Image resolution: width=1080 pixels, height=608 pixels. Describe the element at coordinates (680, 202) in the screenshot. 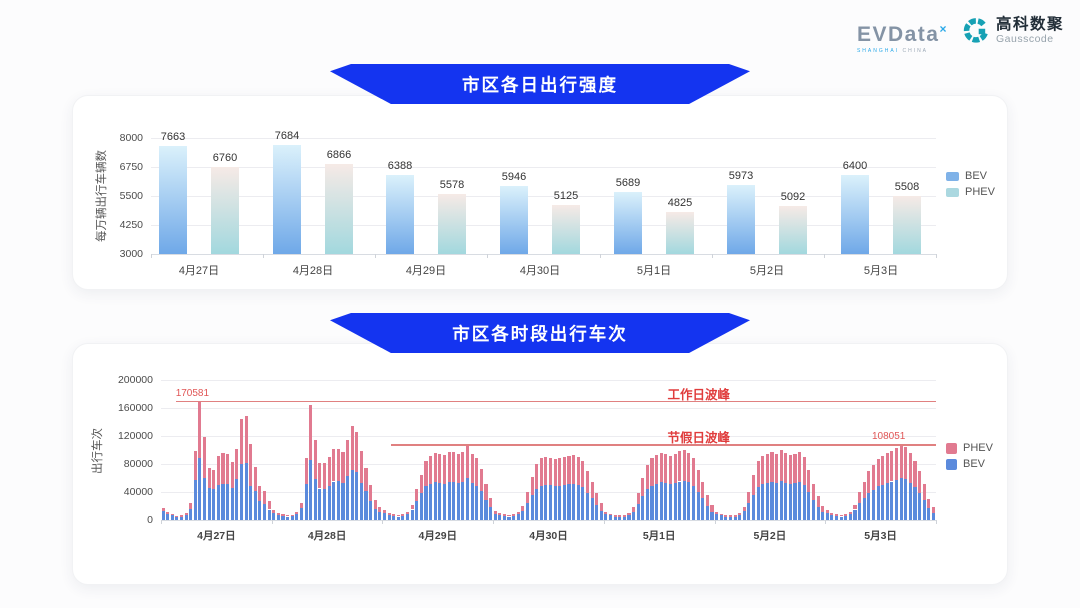

I see `bar-value-label: 4825` at that location.